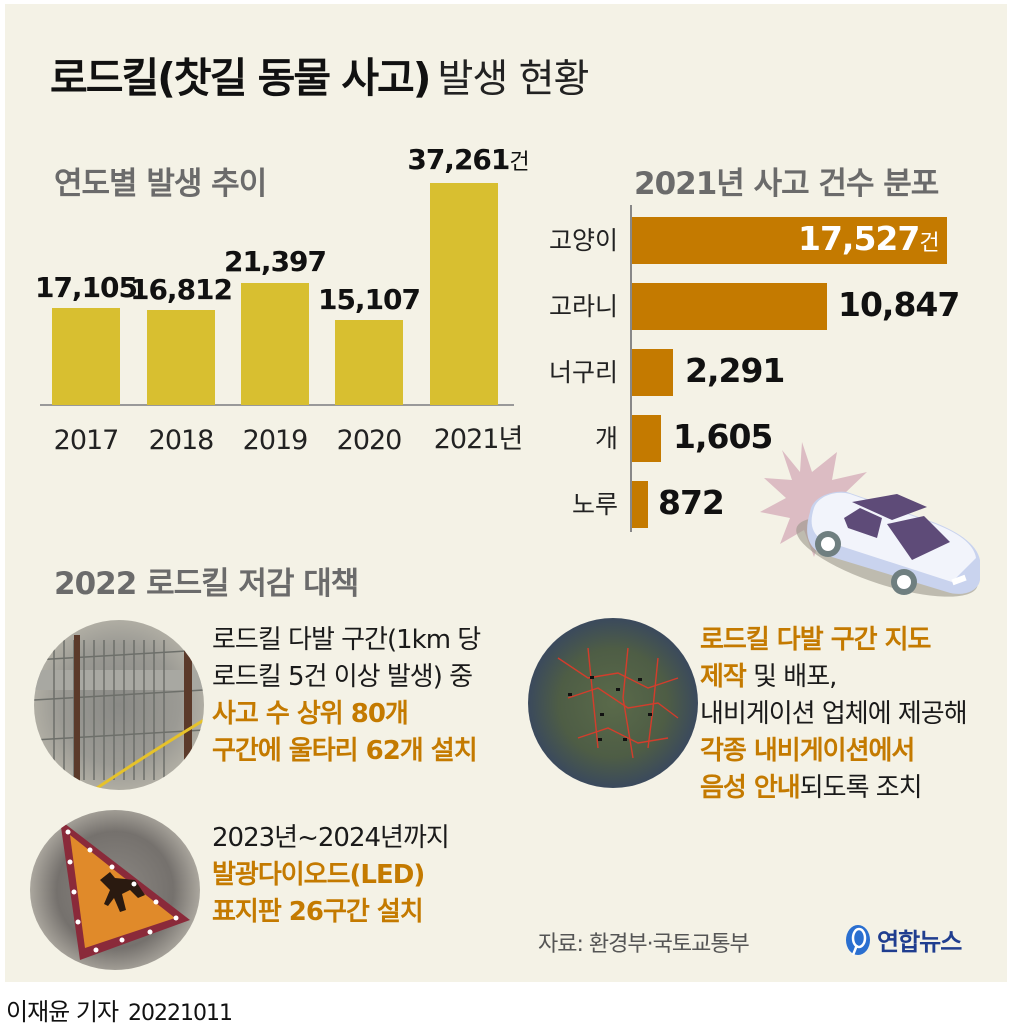  Describe the element at coordinates (594, 504) in the screenshot. I see `category-label: 노루` at that location.